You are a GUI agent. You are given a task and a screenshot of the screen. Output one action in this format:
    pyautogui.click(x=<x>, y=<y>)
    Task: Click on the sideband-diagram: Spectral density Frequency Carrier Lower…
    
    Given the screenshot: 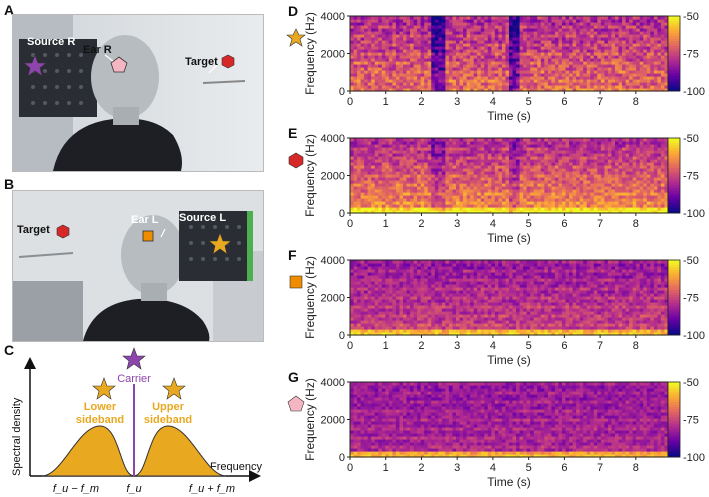 What is the action you would take?
    pyautogui.click(x=136, y=421)
    